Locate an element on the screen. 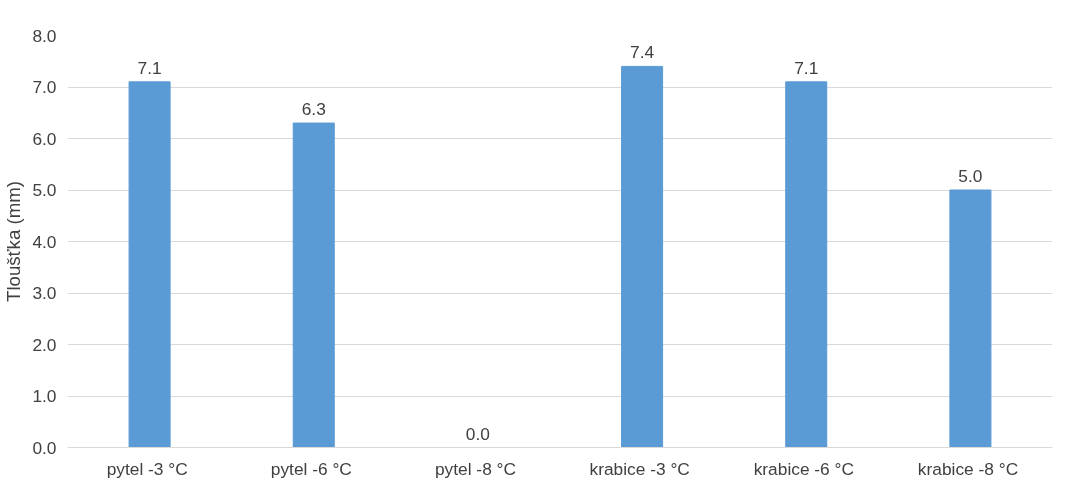  data-label: 7.4 is located at coordinates (642, 52).